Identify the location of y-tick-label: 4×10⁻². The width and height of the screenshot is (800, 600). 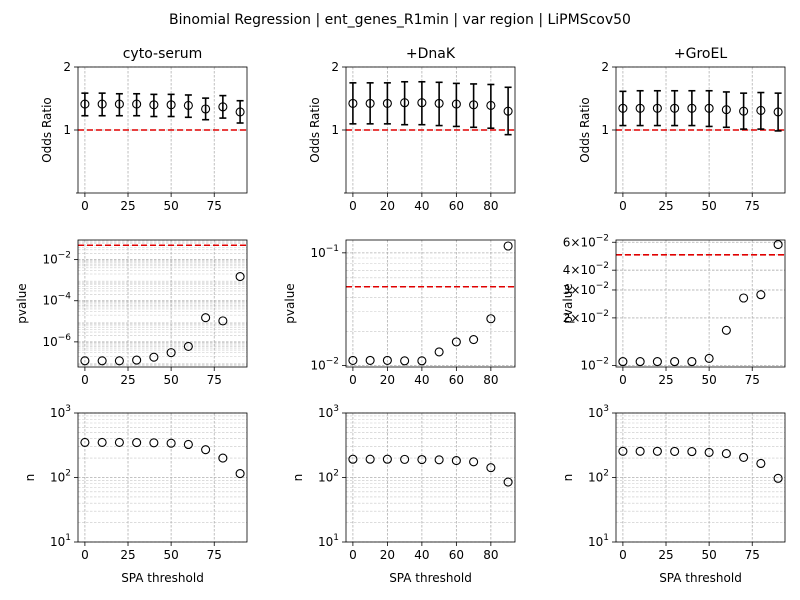
(586, 269).